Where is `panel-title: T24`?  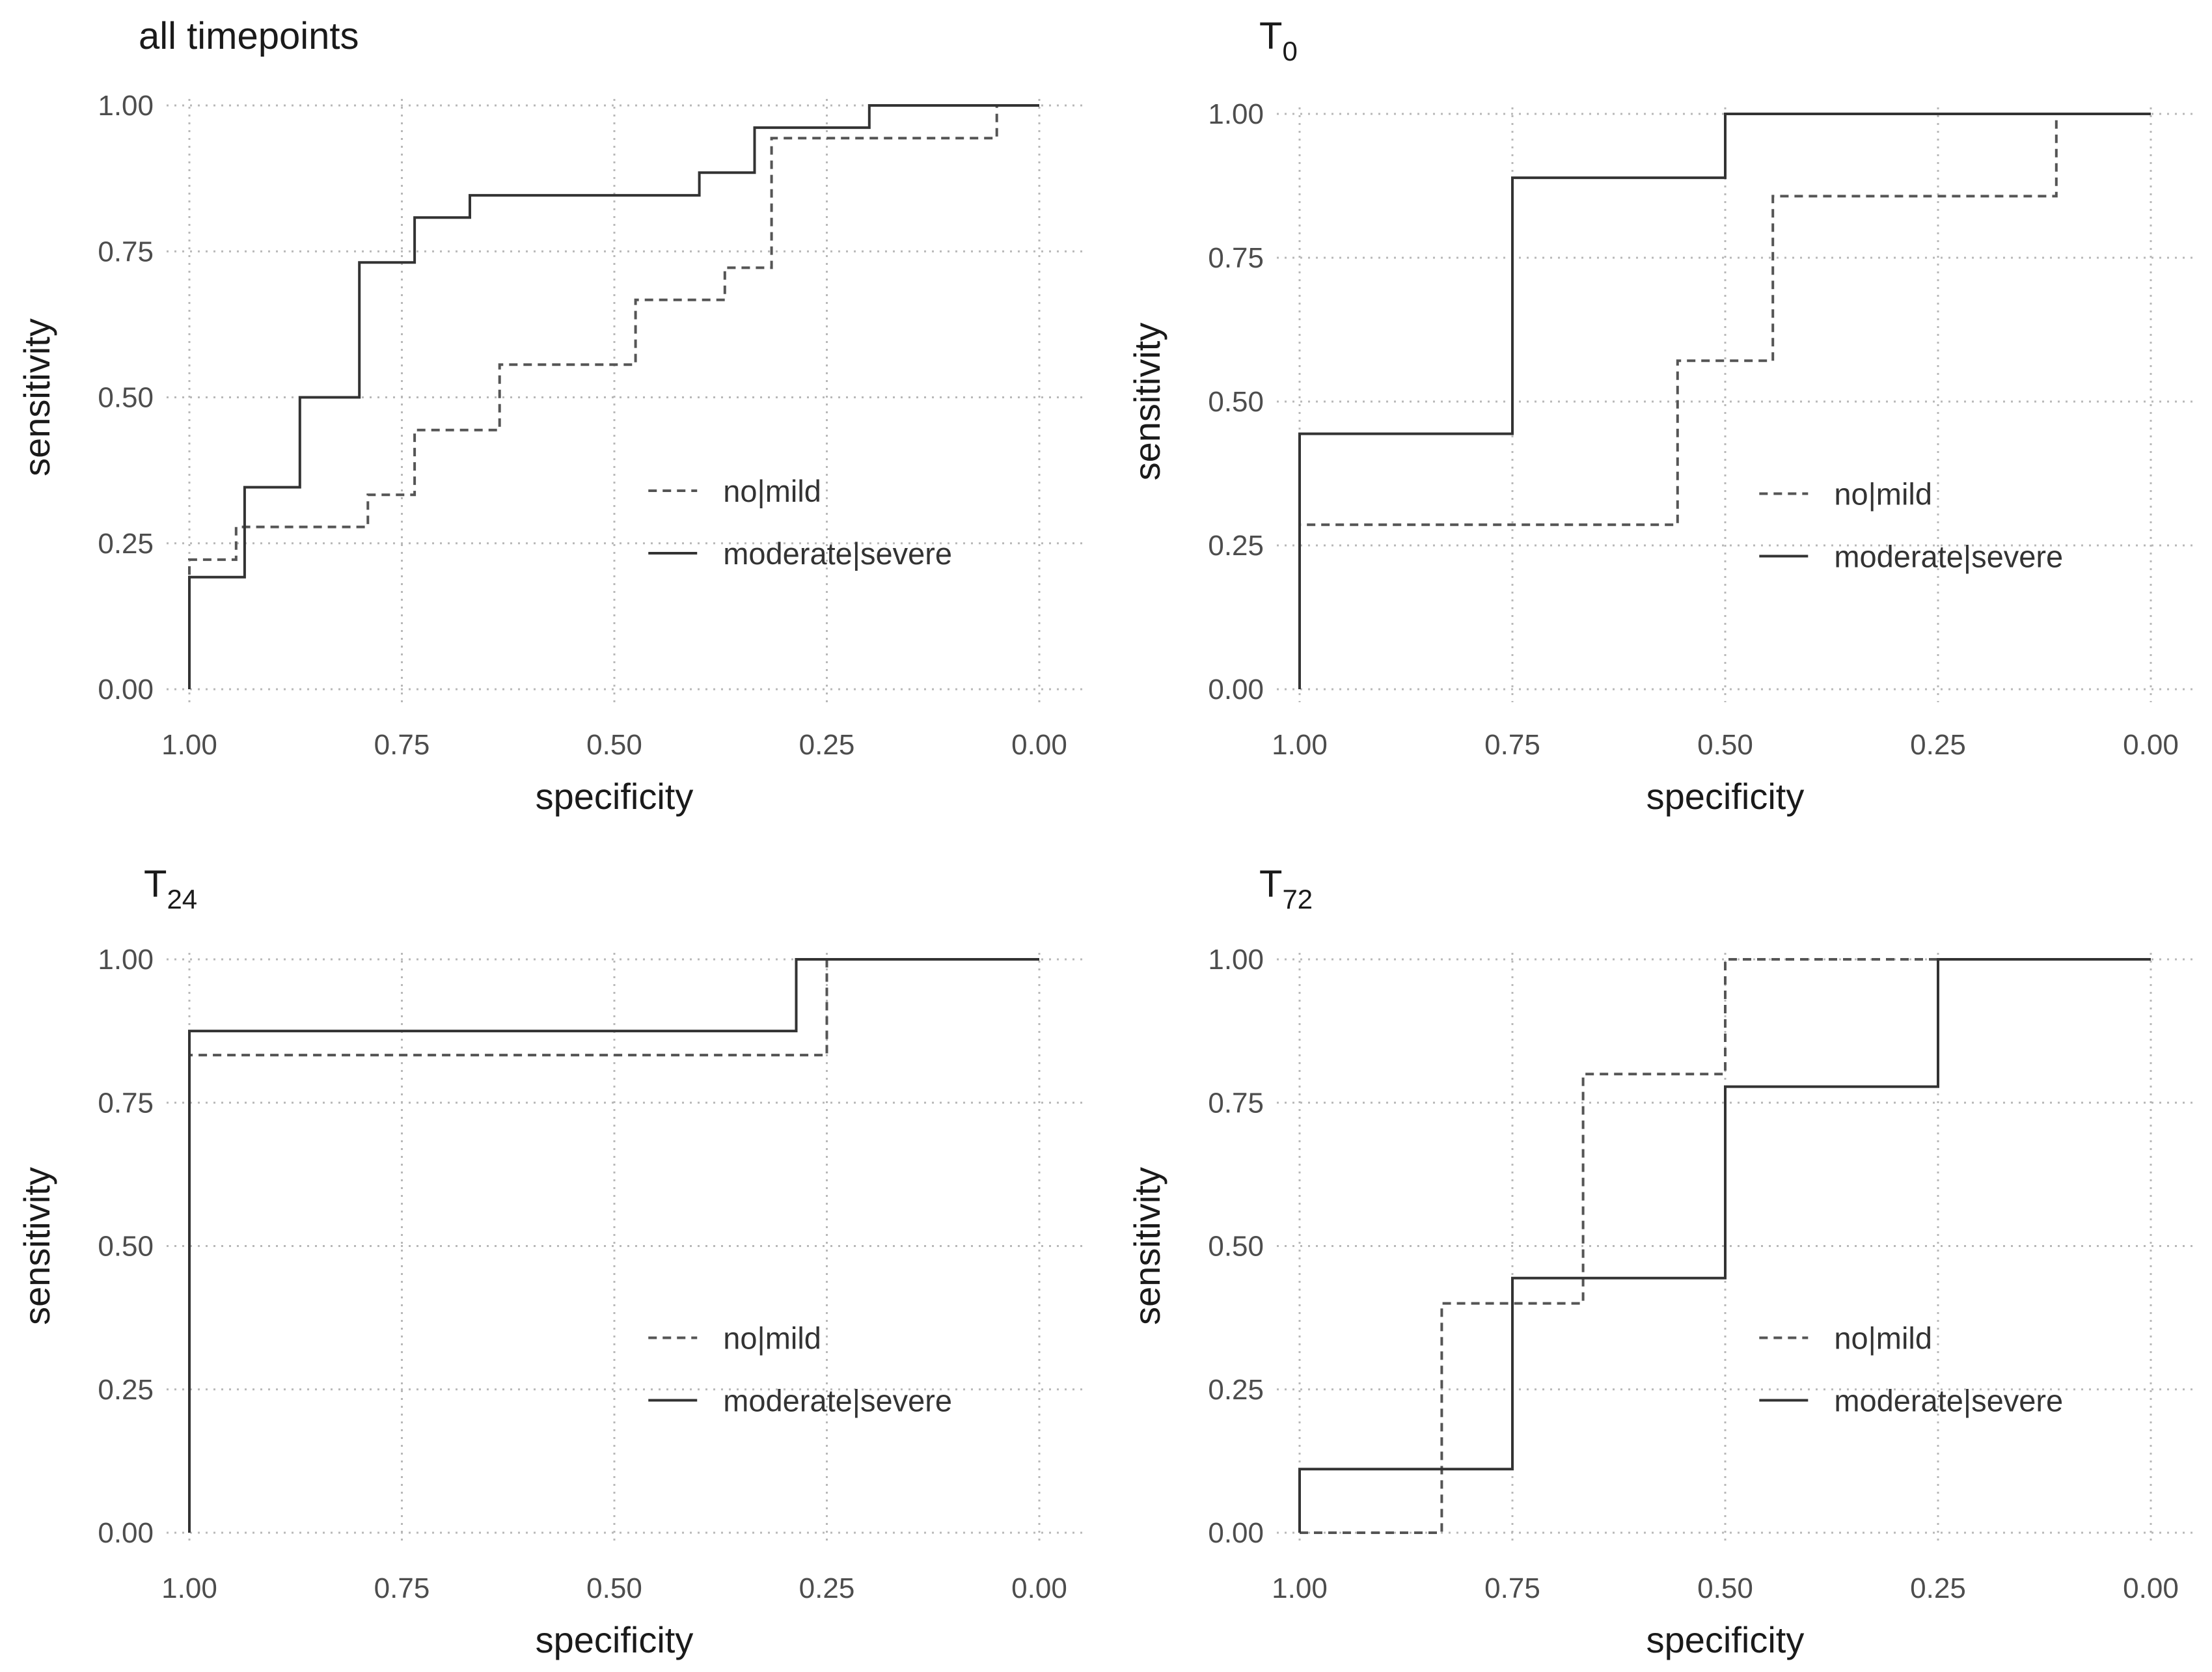
panel-title: T24 is located at coordinates (171, 888).